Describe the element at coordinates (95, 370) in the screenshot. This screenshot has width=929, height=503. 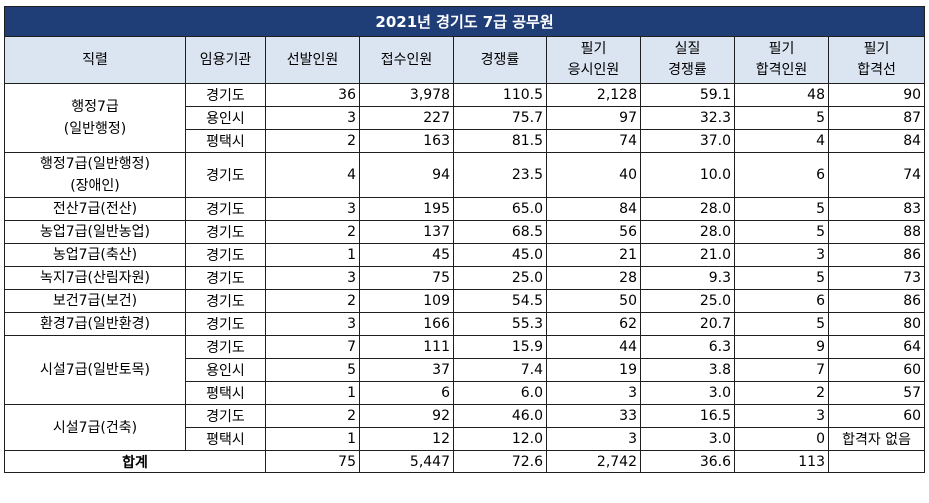
I see `series-text: 시설7급(일반토목)` at that location.